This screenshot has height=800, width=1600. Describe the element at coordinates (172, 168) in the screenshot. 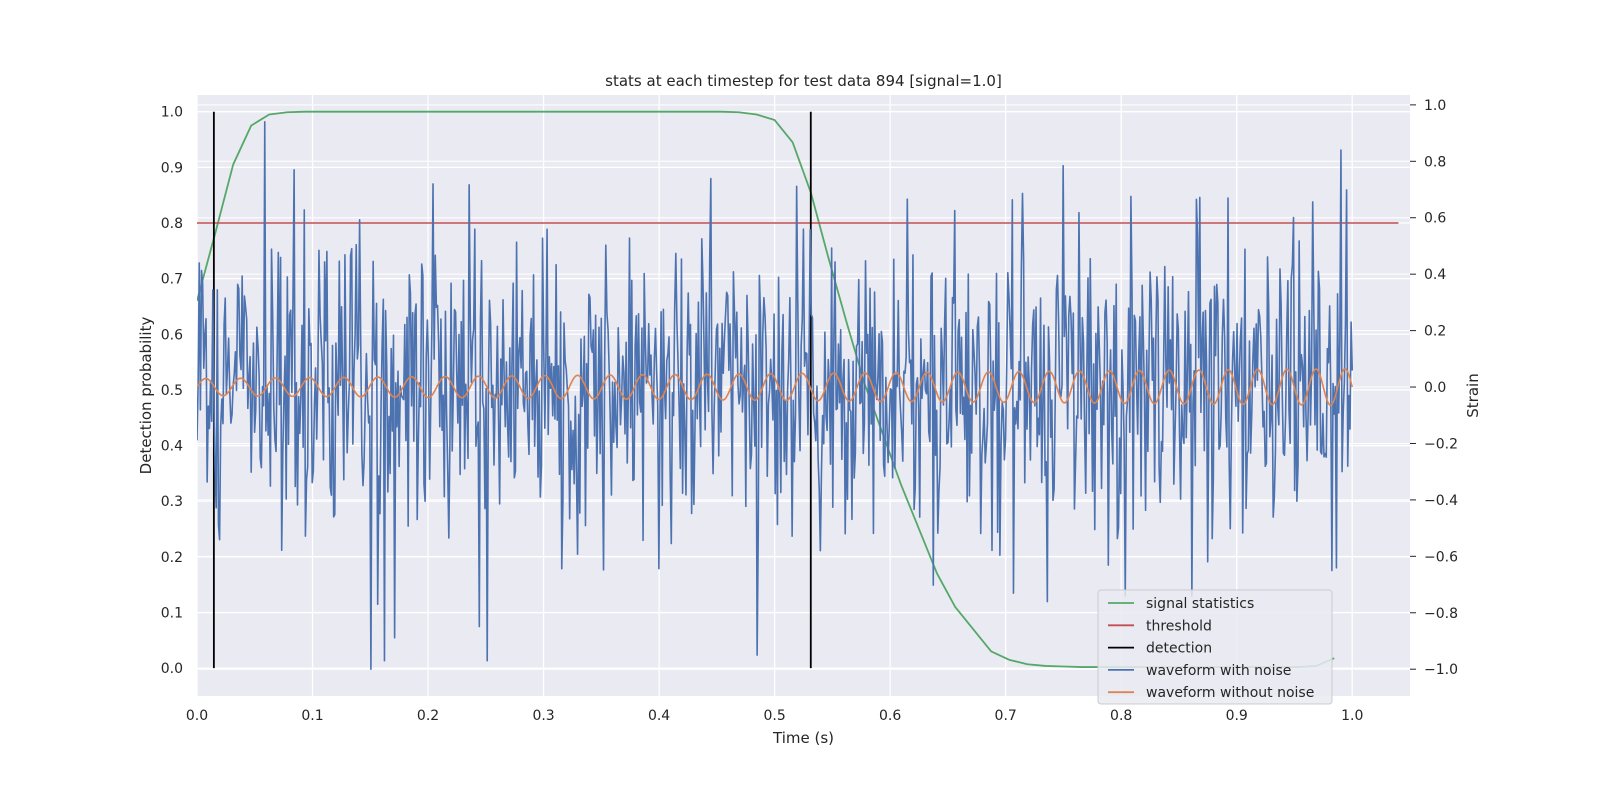

I see `y-tick-label: 0.9` at that location.